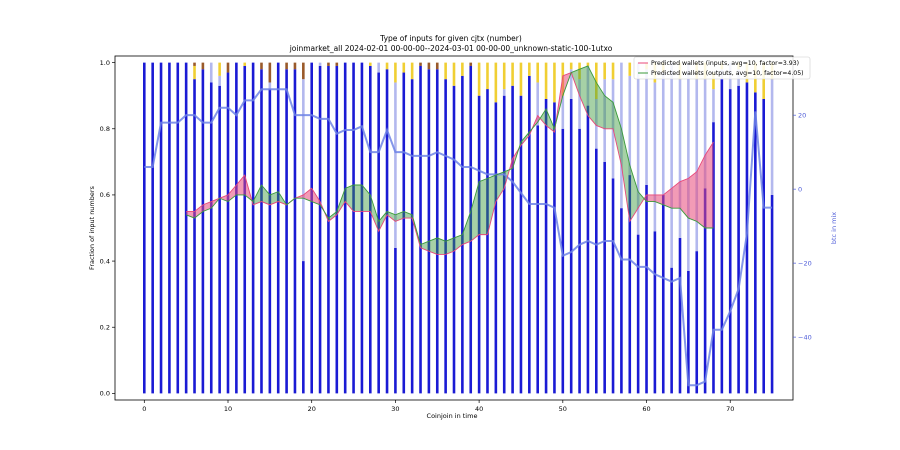  What do you see at coordinates (452, 416) in the screenshot?
I see `x-axis-label: Coinjoin in time` at bounding box center [452, 416].